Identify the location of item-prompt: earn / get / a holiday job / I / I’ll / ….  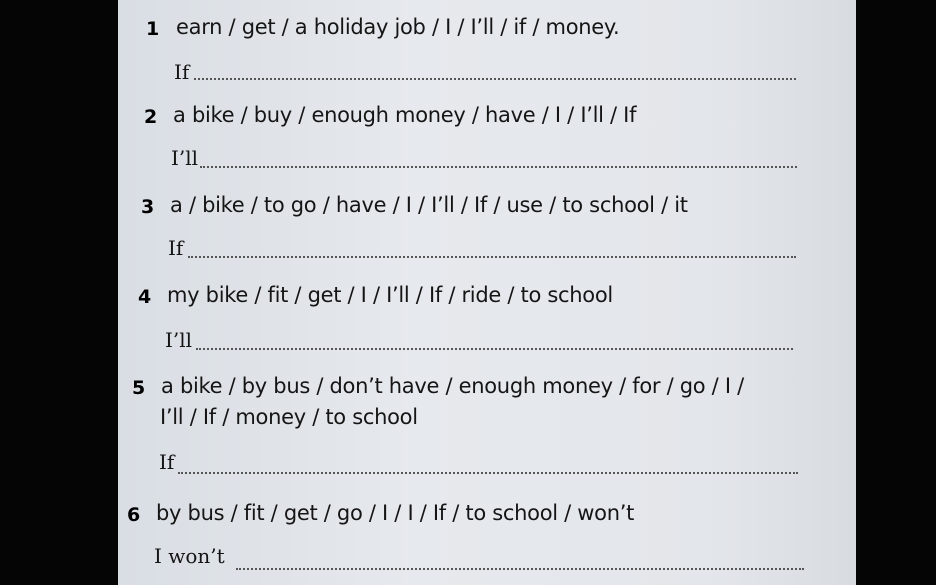
(398, 27).